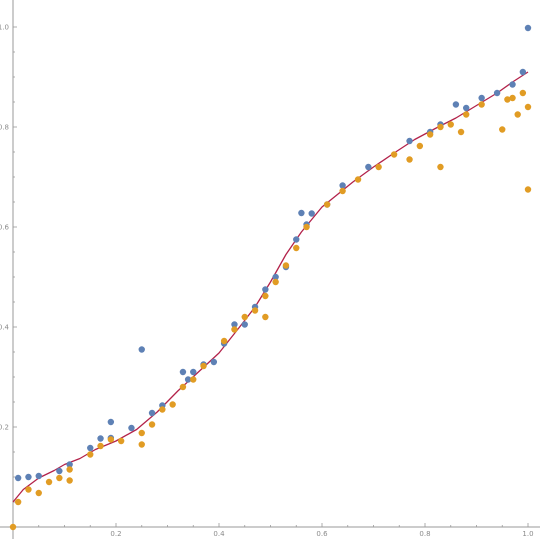  Describe the element at coordinates (219, 534) in the screenshot. I see `x-tick-label: 0.4` at that location.